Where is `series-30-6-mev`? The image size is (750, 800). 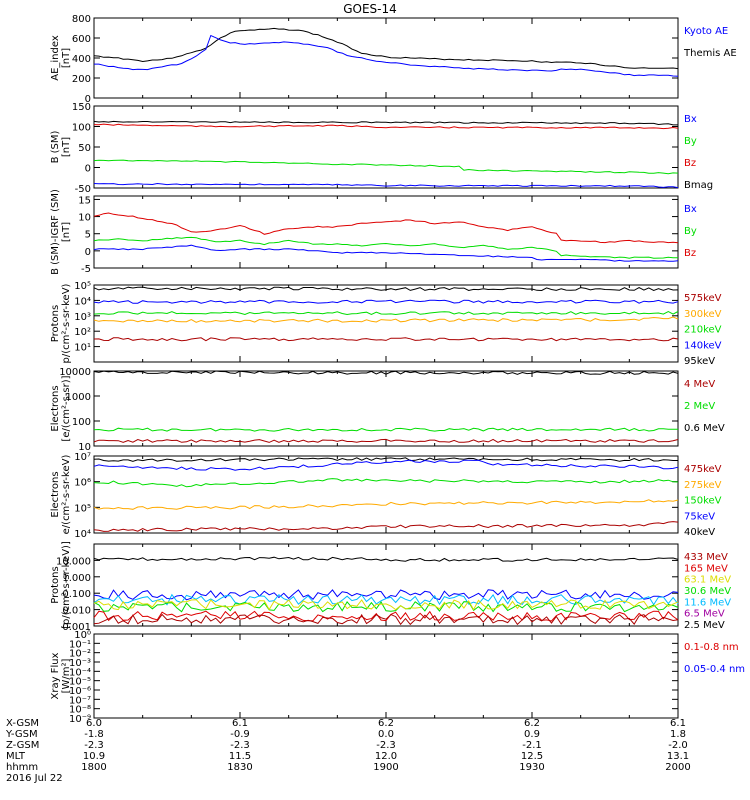
series-30-6-mev is located at coordinates (386, 607).